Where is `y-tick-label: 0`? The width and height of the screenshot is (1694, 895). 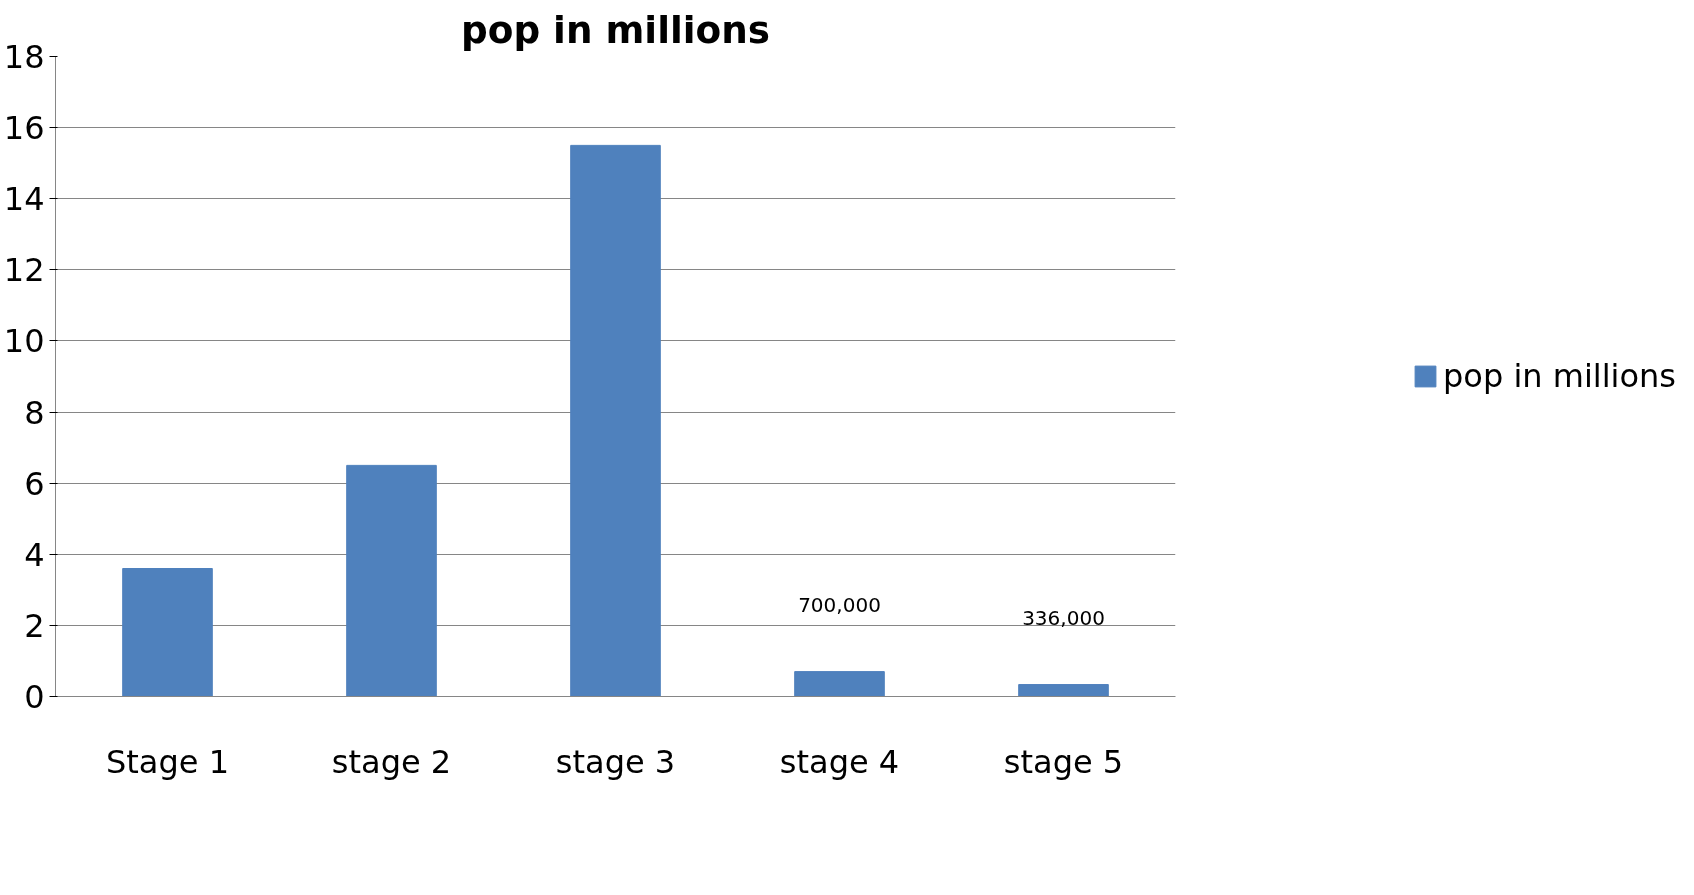 y-tick-label: 0 is located at coordinates (34, 697).